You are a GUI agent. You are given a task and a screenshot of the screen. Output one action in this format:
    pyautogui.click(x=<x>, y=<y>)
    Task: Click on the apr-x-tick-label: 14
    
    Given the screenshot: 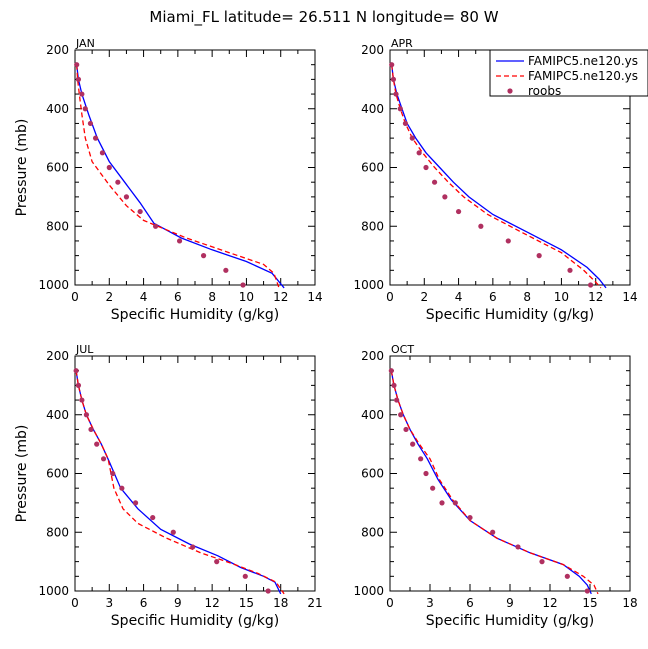 What is the action you would take?
    pyautogui.click(x=629, y=297)
    